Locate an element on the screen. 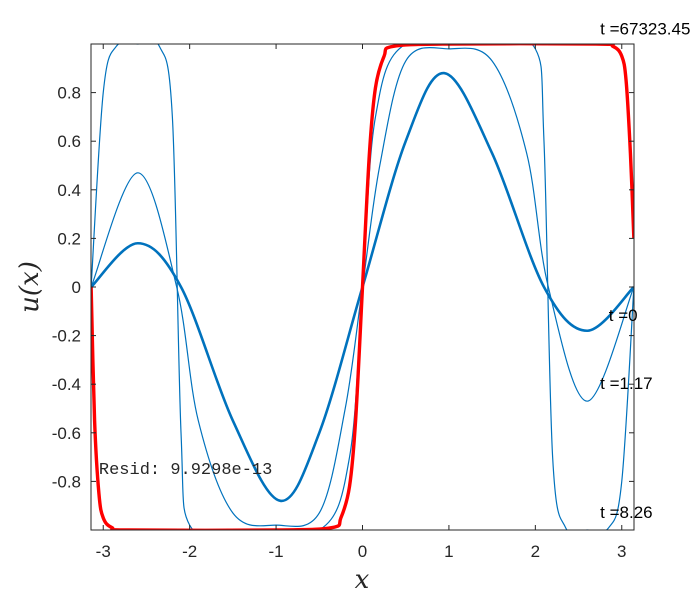 The width and height of the screenshot is (700, 600). x-axis-label: x is located at coordinates (362, 580).